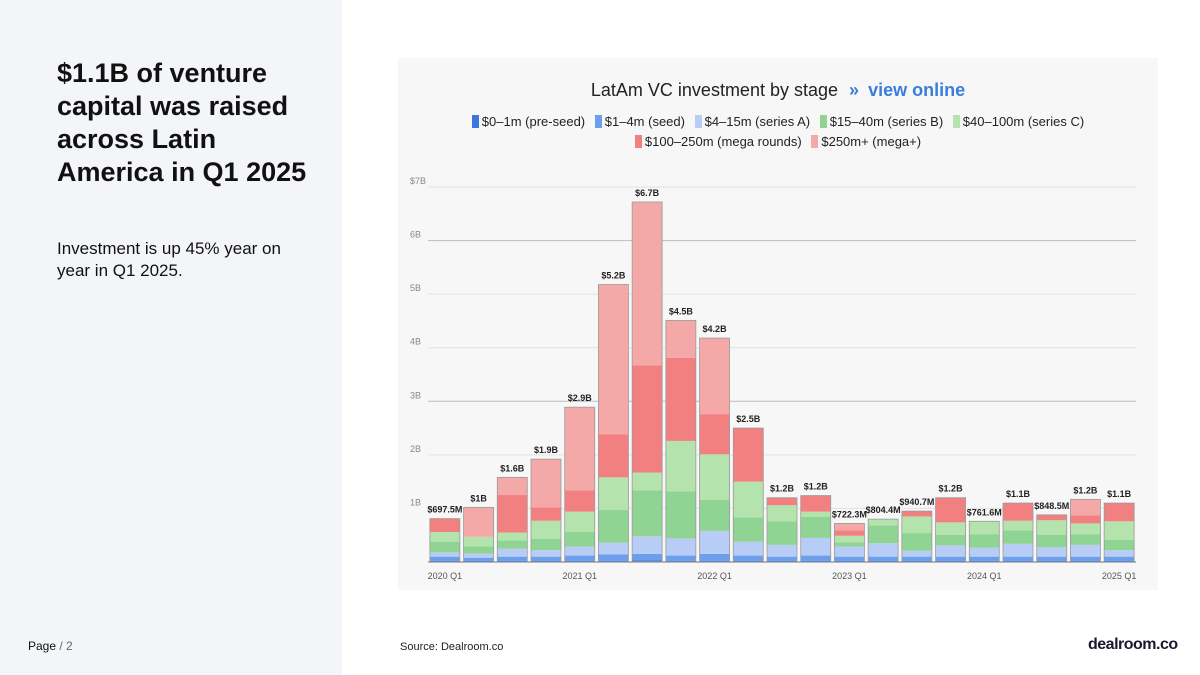 This screenshot has width=1200, height=675. I want to click on legend-item: $1–4m (seed), so click(639, 122).